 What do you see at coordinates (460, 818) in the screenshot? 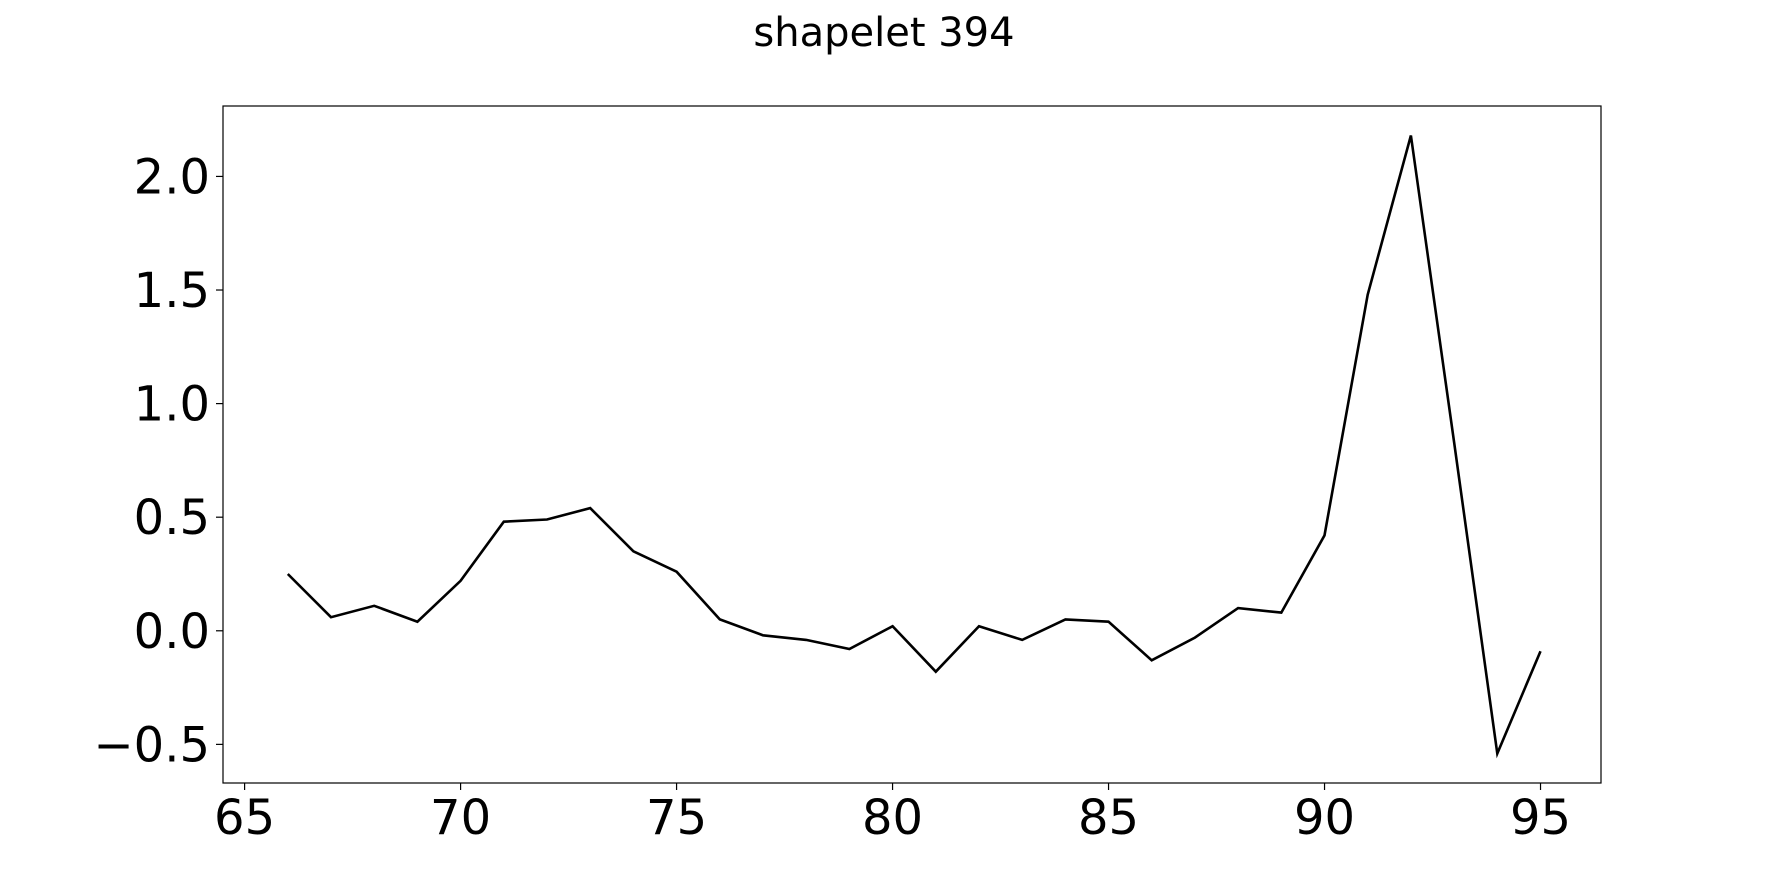
I see `x-tick-label: 70` at bounding box center [460, 818].